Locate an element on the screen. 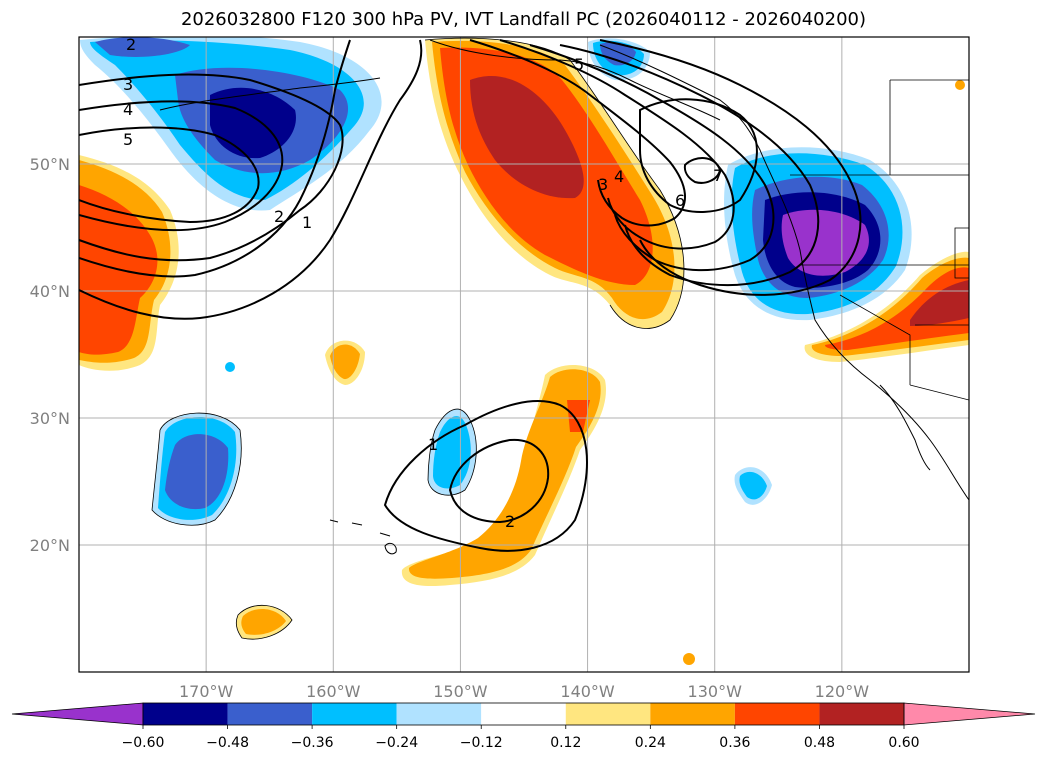  lon-tick-label: 170°W is located at coordinates (206, 691).